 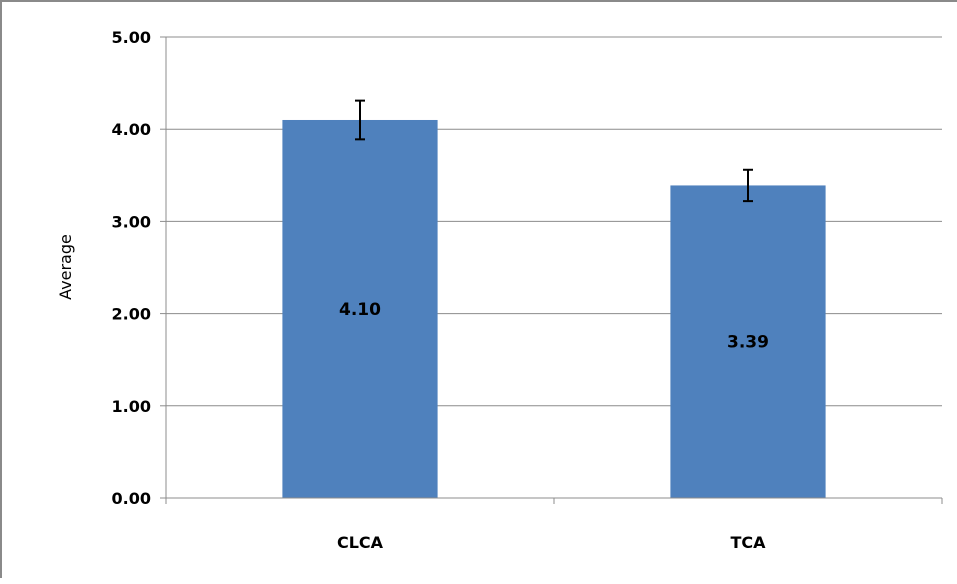 I want to click on data-label: 3.39, so click(x=748, y=343).